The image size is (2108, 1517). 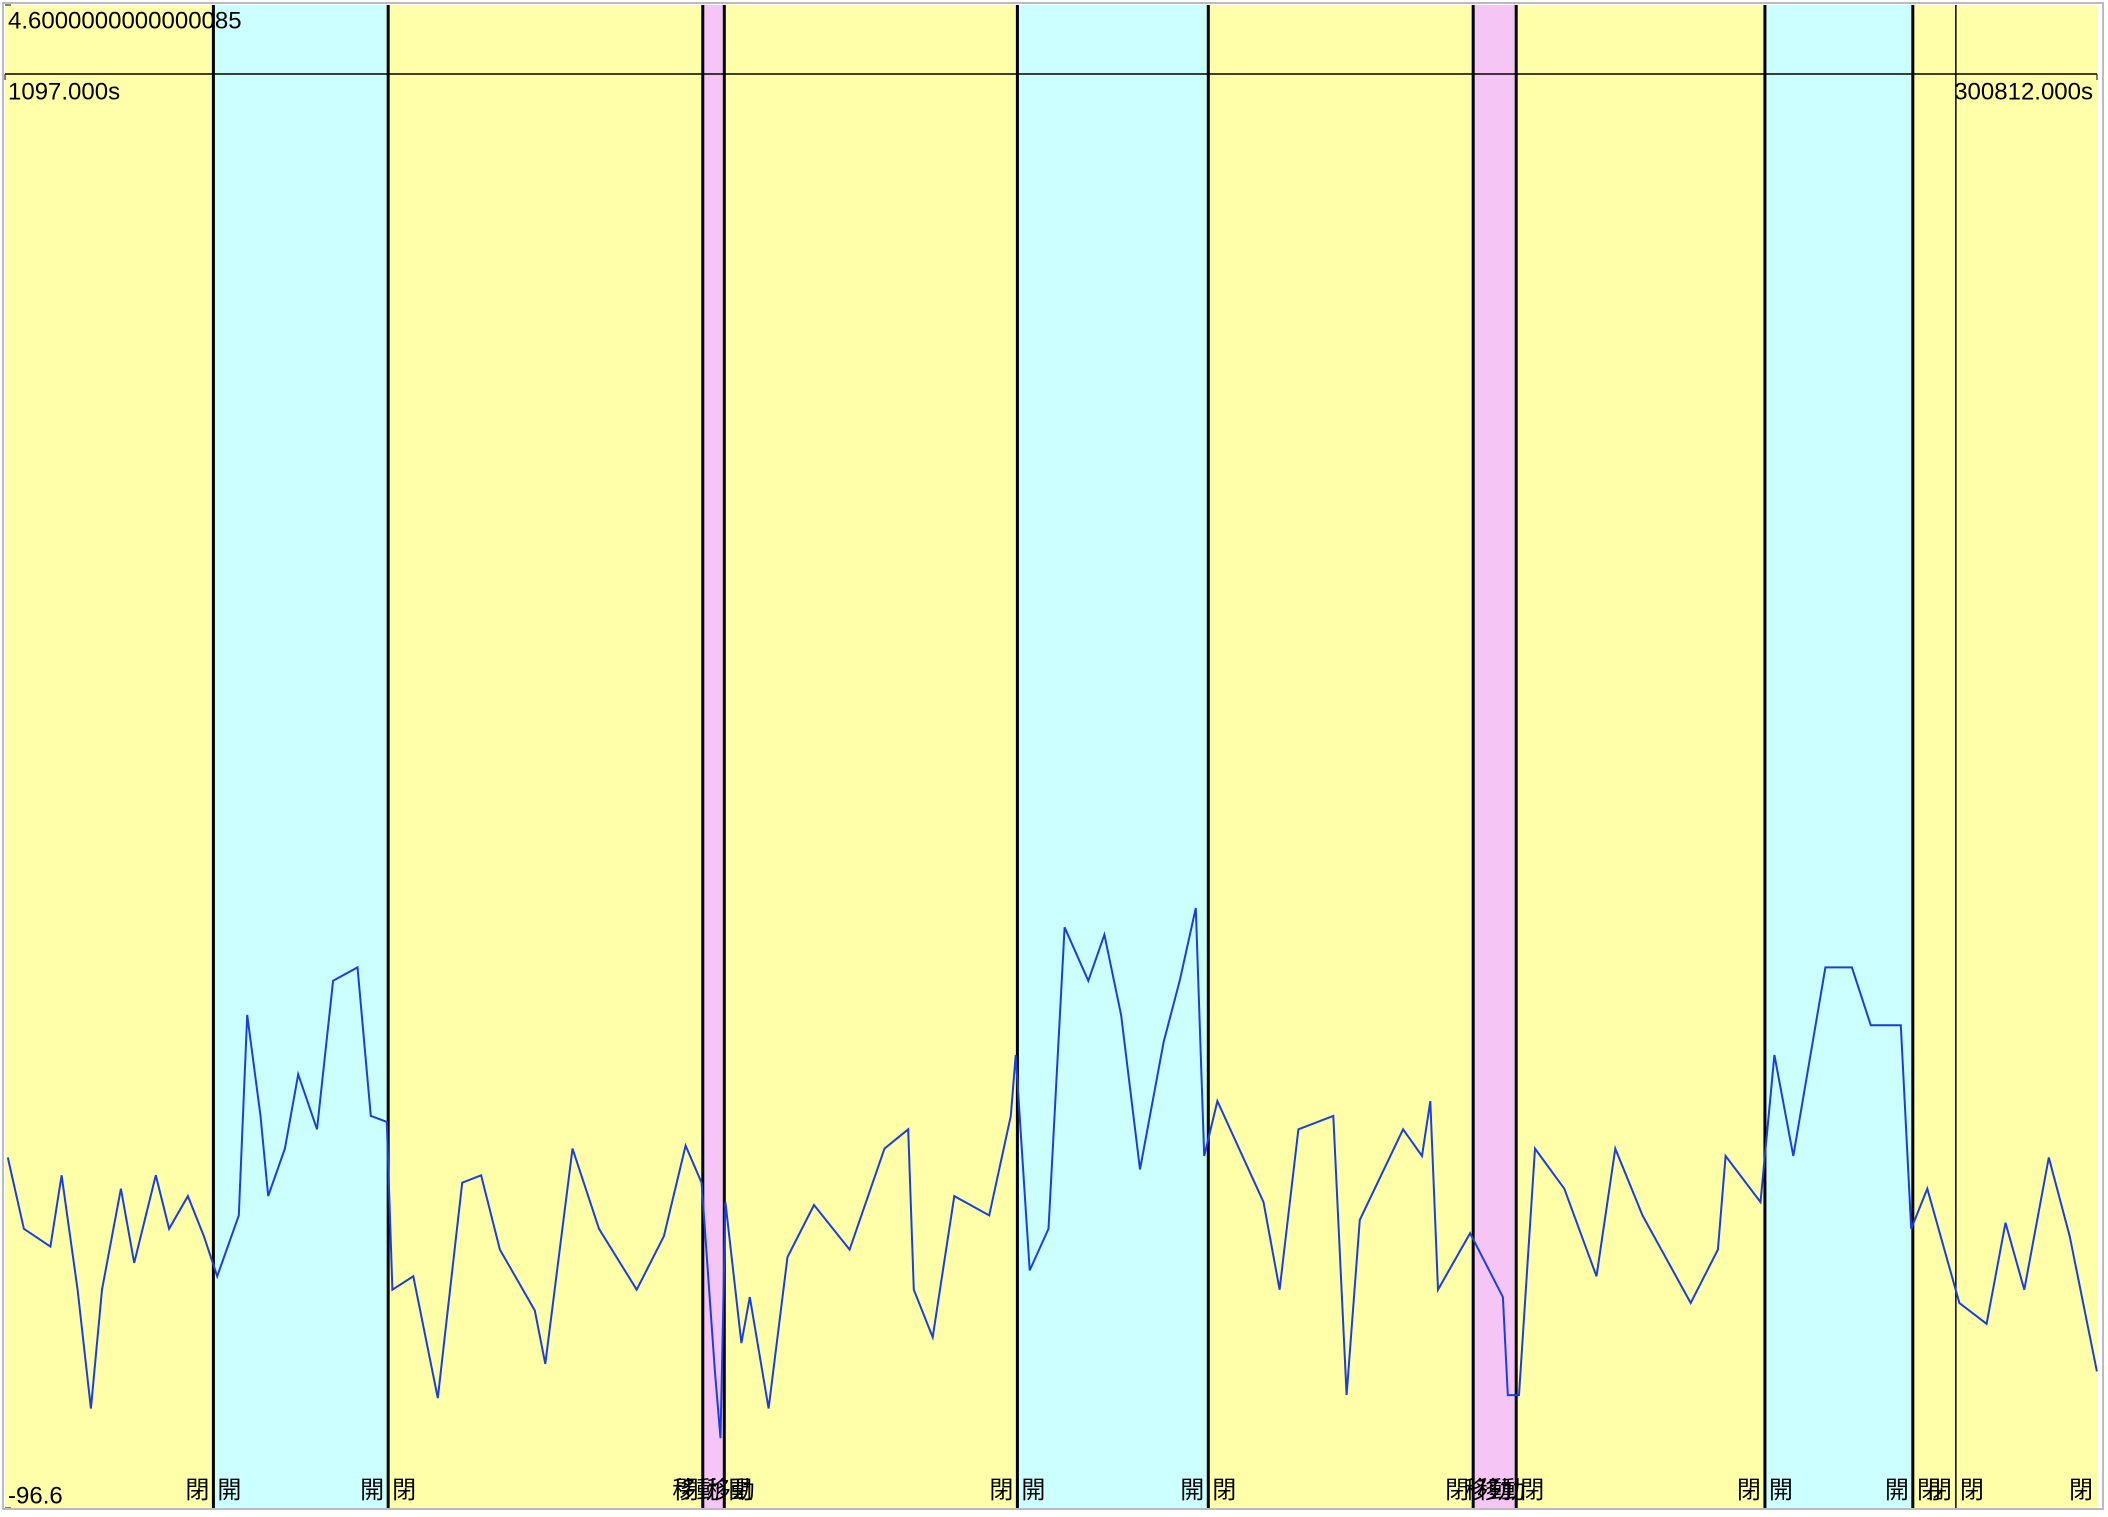 I want to click on y-tick-label: 4.6000000000000085, so click(x=125, y=20).